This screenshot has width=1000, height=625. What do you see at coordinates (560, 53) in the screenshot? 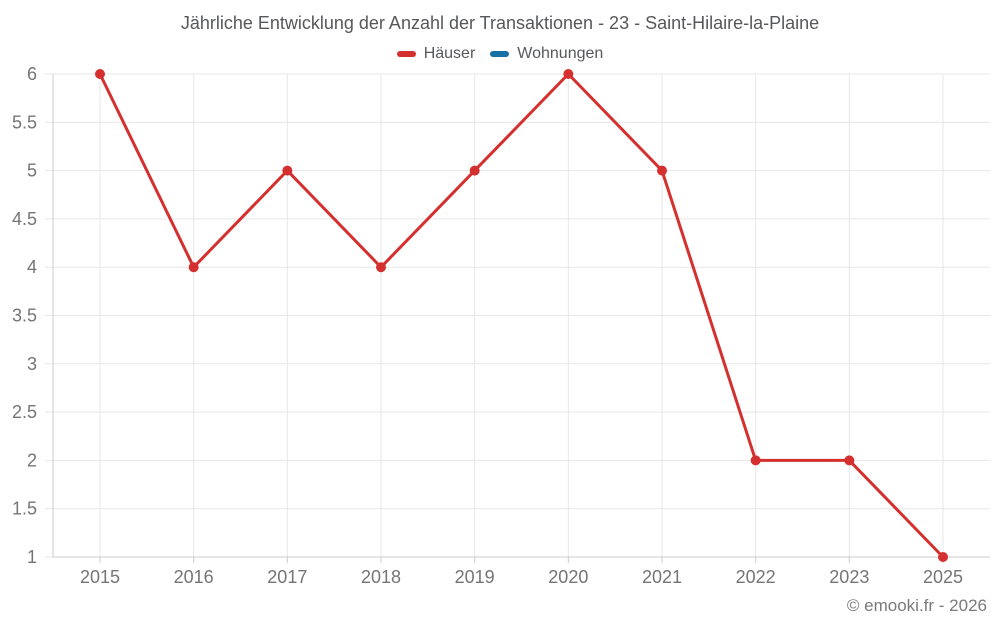
I see `legend-label-wohnungen: Wohnungen` at bounding box center [560, 53].